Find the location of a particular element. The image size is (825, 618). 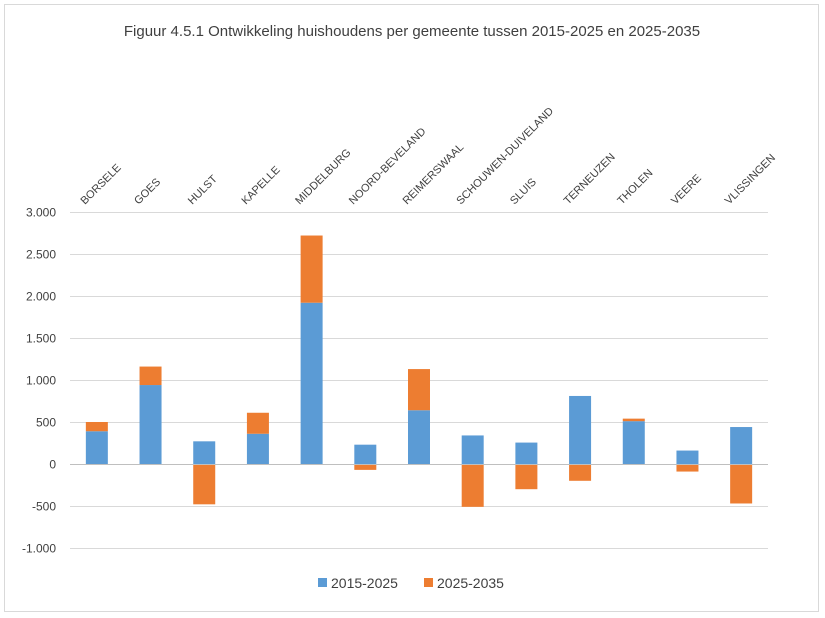

category-label: HULST is located at coordinates (203, 190).